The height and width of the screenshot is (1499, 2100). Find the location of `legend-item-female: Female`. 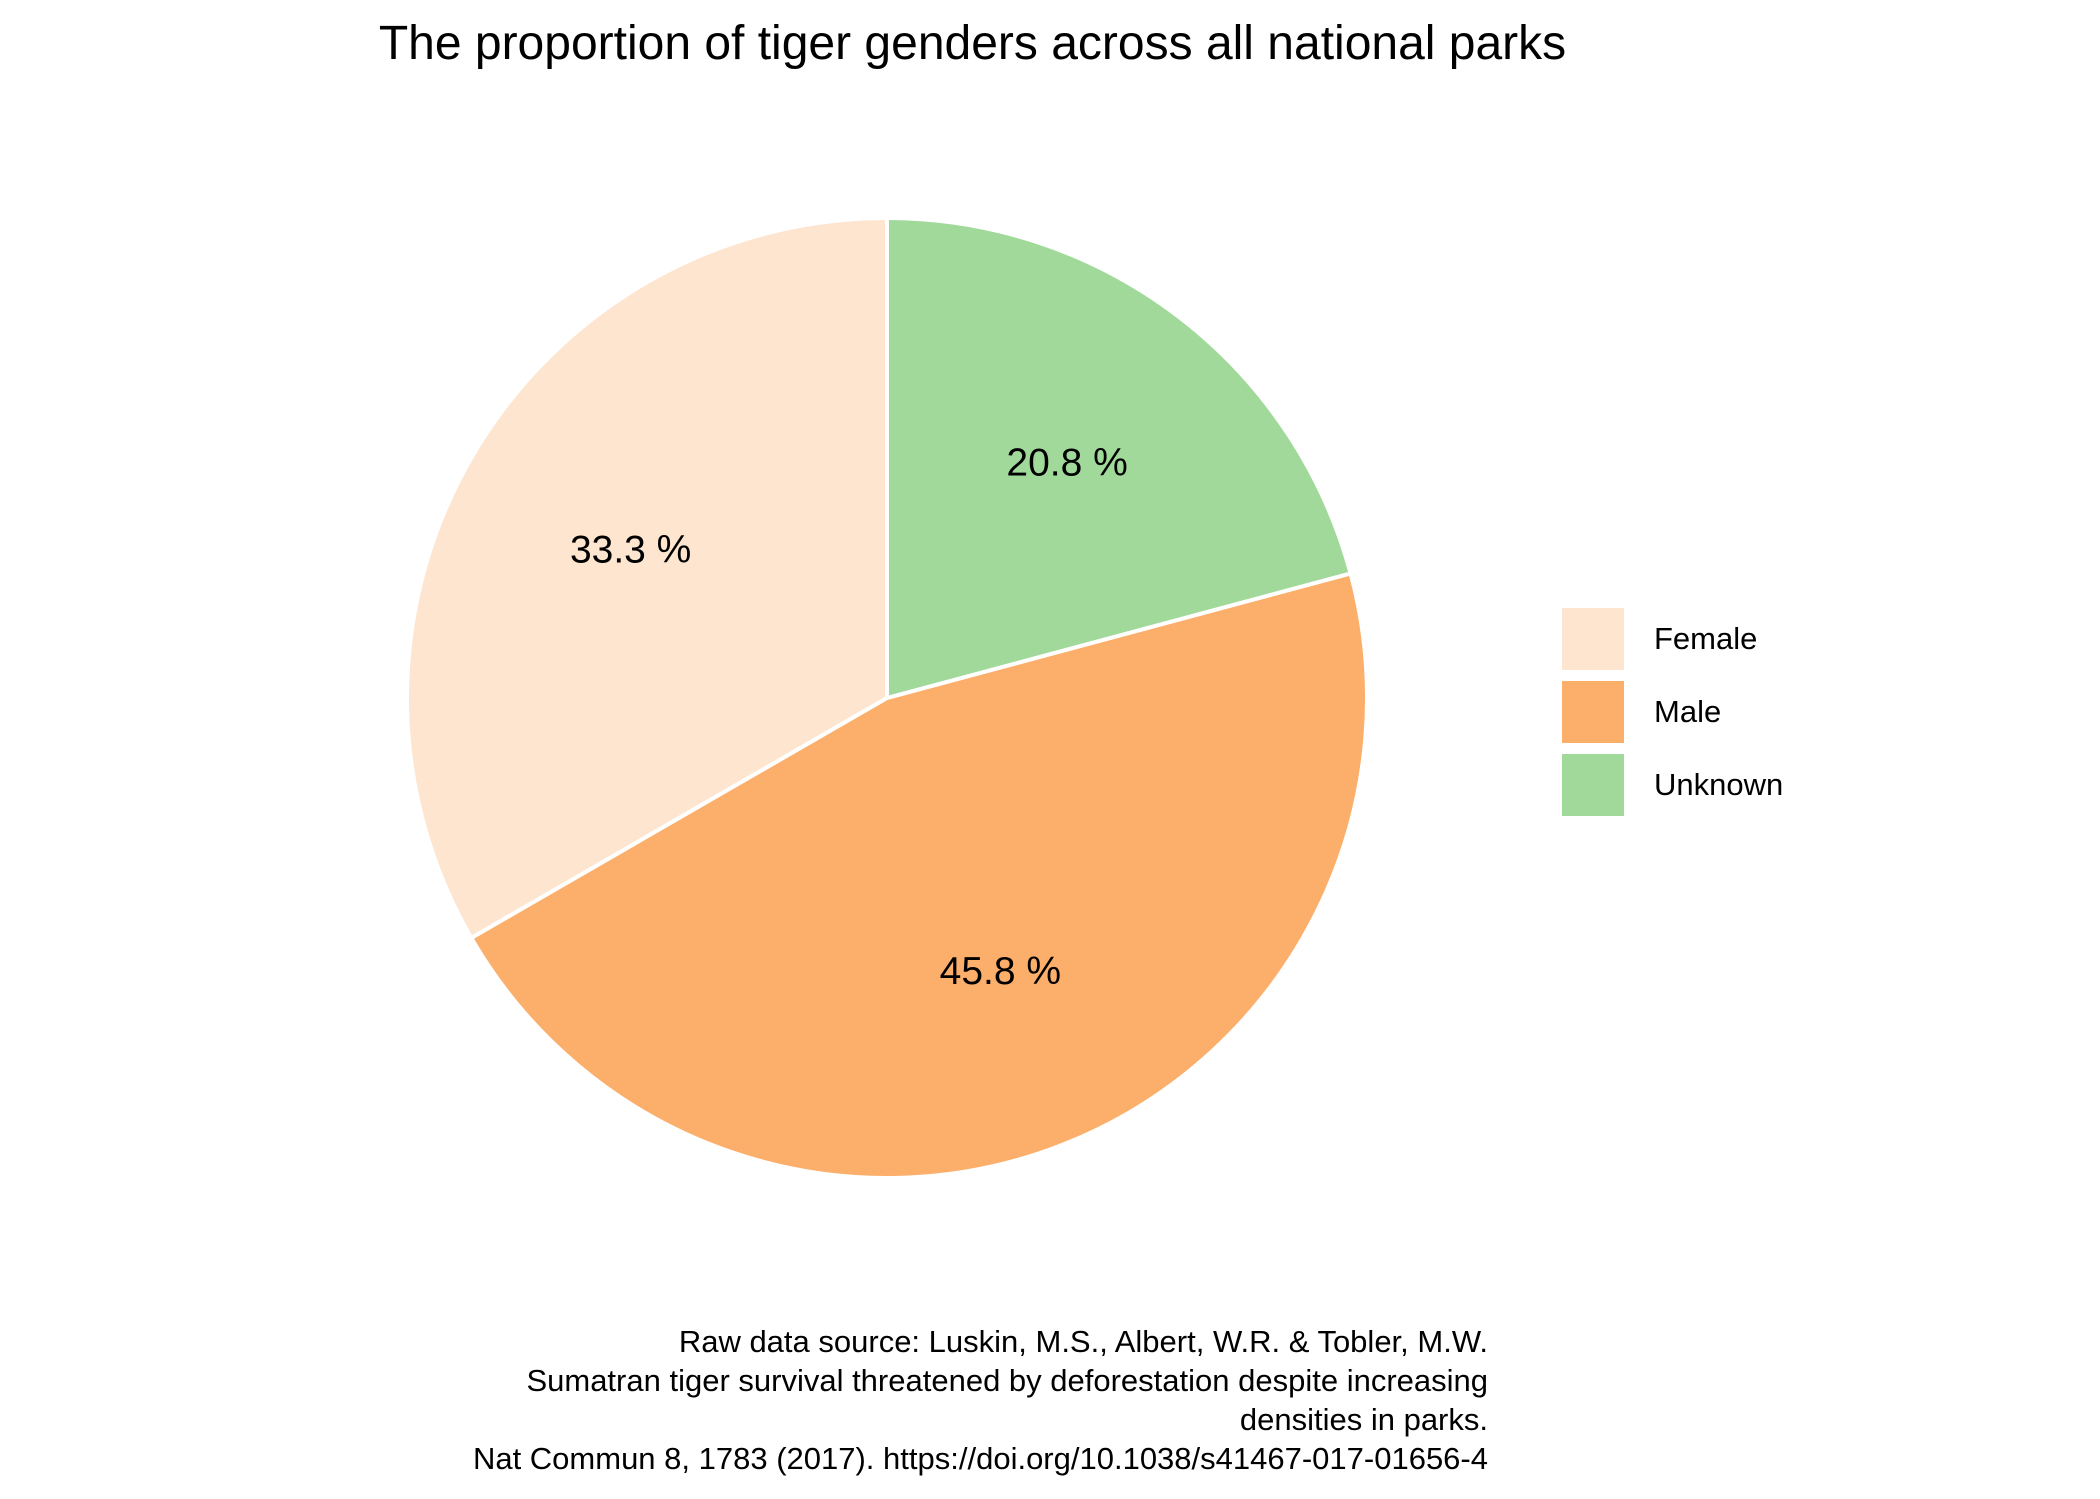

legend-item-female: Female is located at coordinates (1672, 638).